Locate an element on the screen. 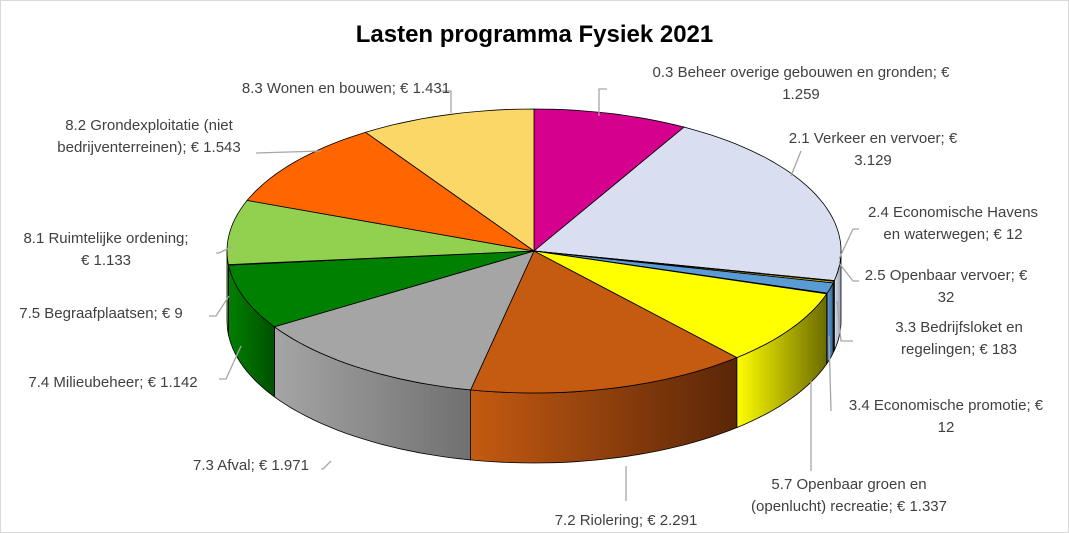 The image size is (1069, 533). data-label-line: 2.5 Openbaar vervoer; € is located at coordinates (946, 275).